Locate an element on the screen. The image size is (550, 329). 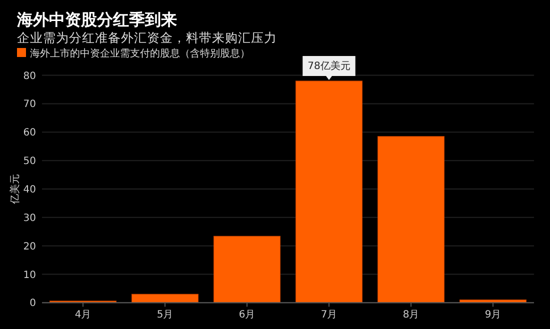
y-tick-label: 50 is located at coordinates (29, 162).